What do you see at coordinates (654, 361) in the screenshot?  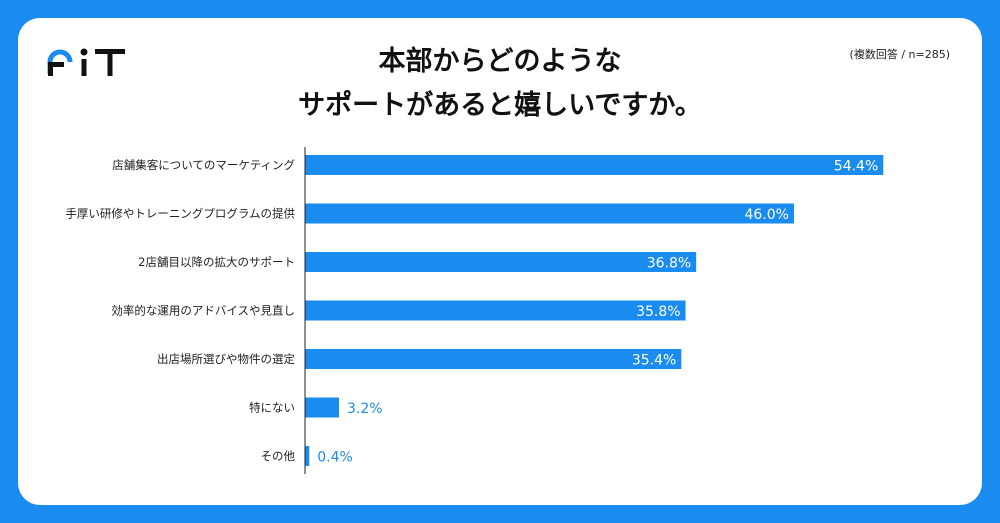 I see `data-label: 35.4%` at bounding box center [654, 361].